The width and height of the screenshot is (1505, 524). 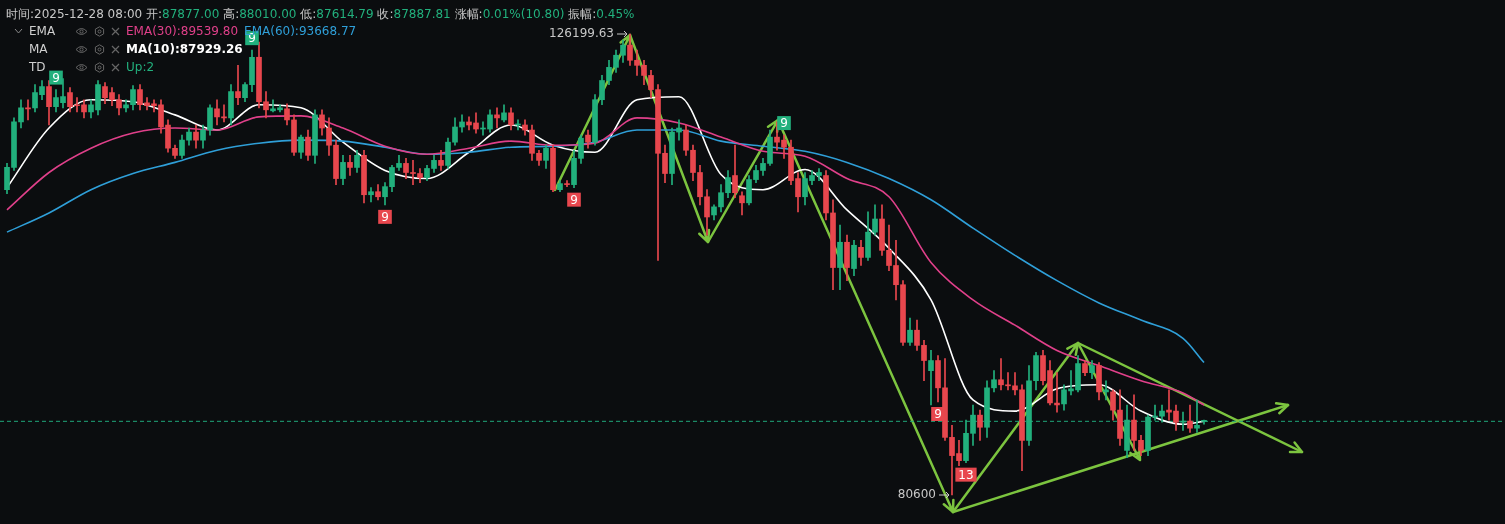 What do you see at coordinates (182, 31) in the screenshot?
I see `text: EMA(30):89539.80` at bounding box center [182, 31].